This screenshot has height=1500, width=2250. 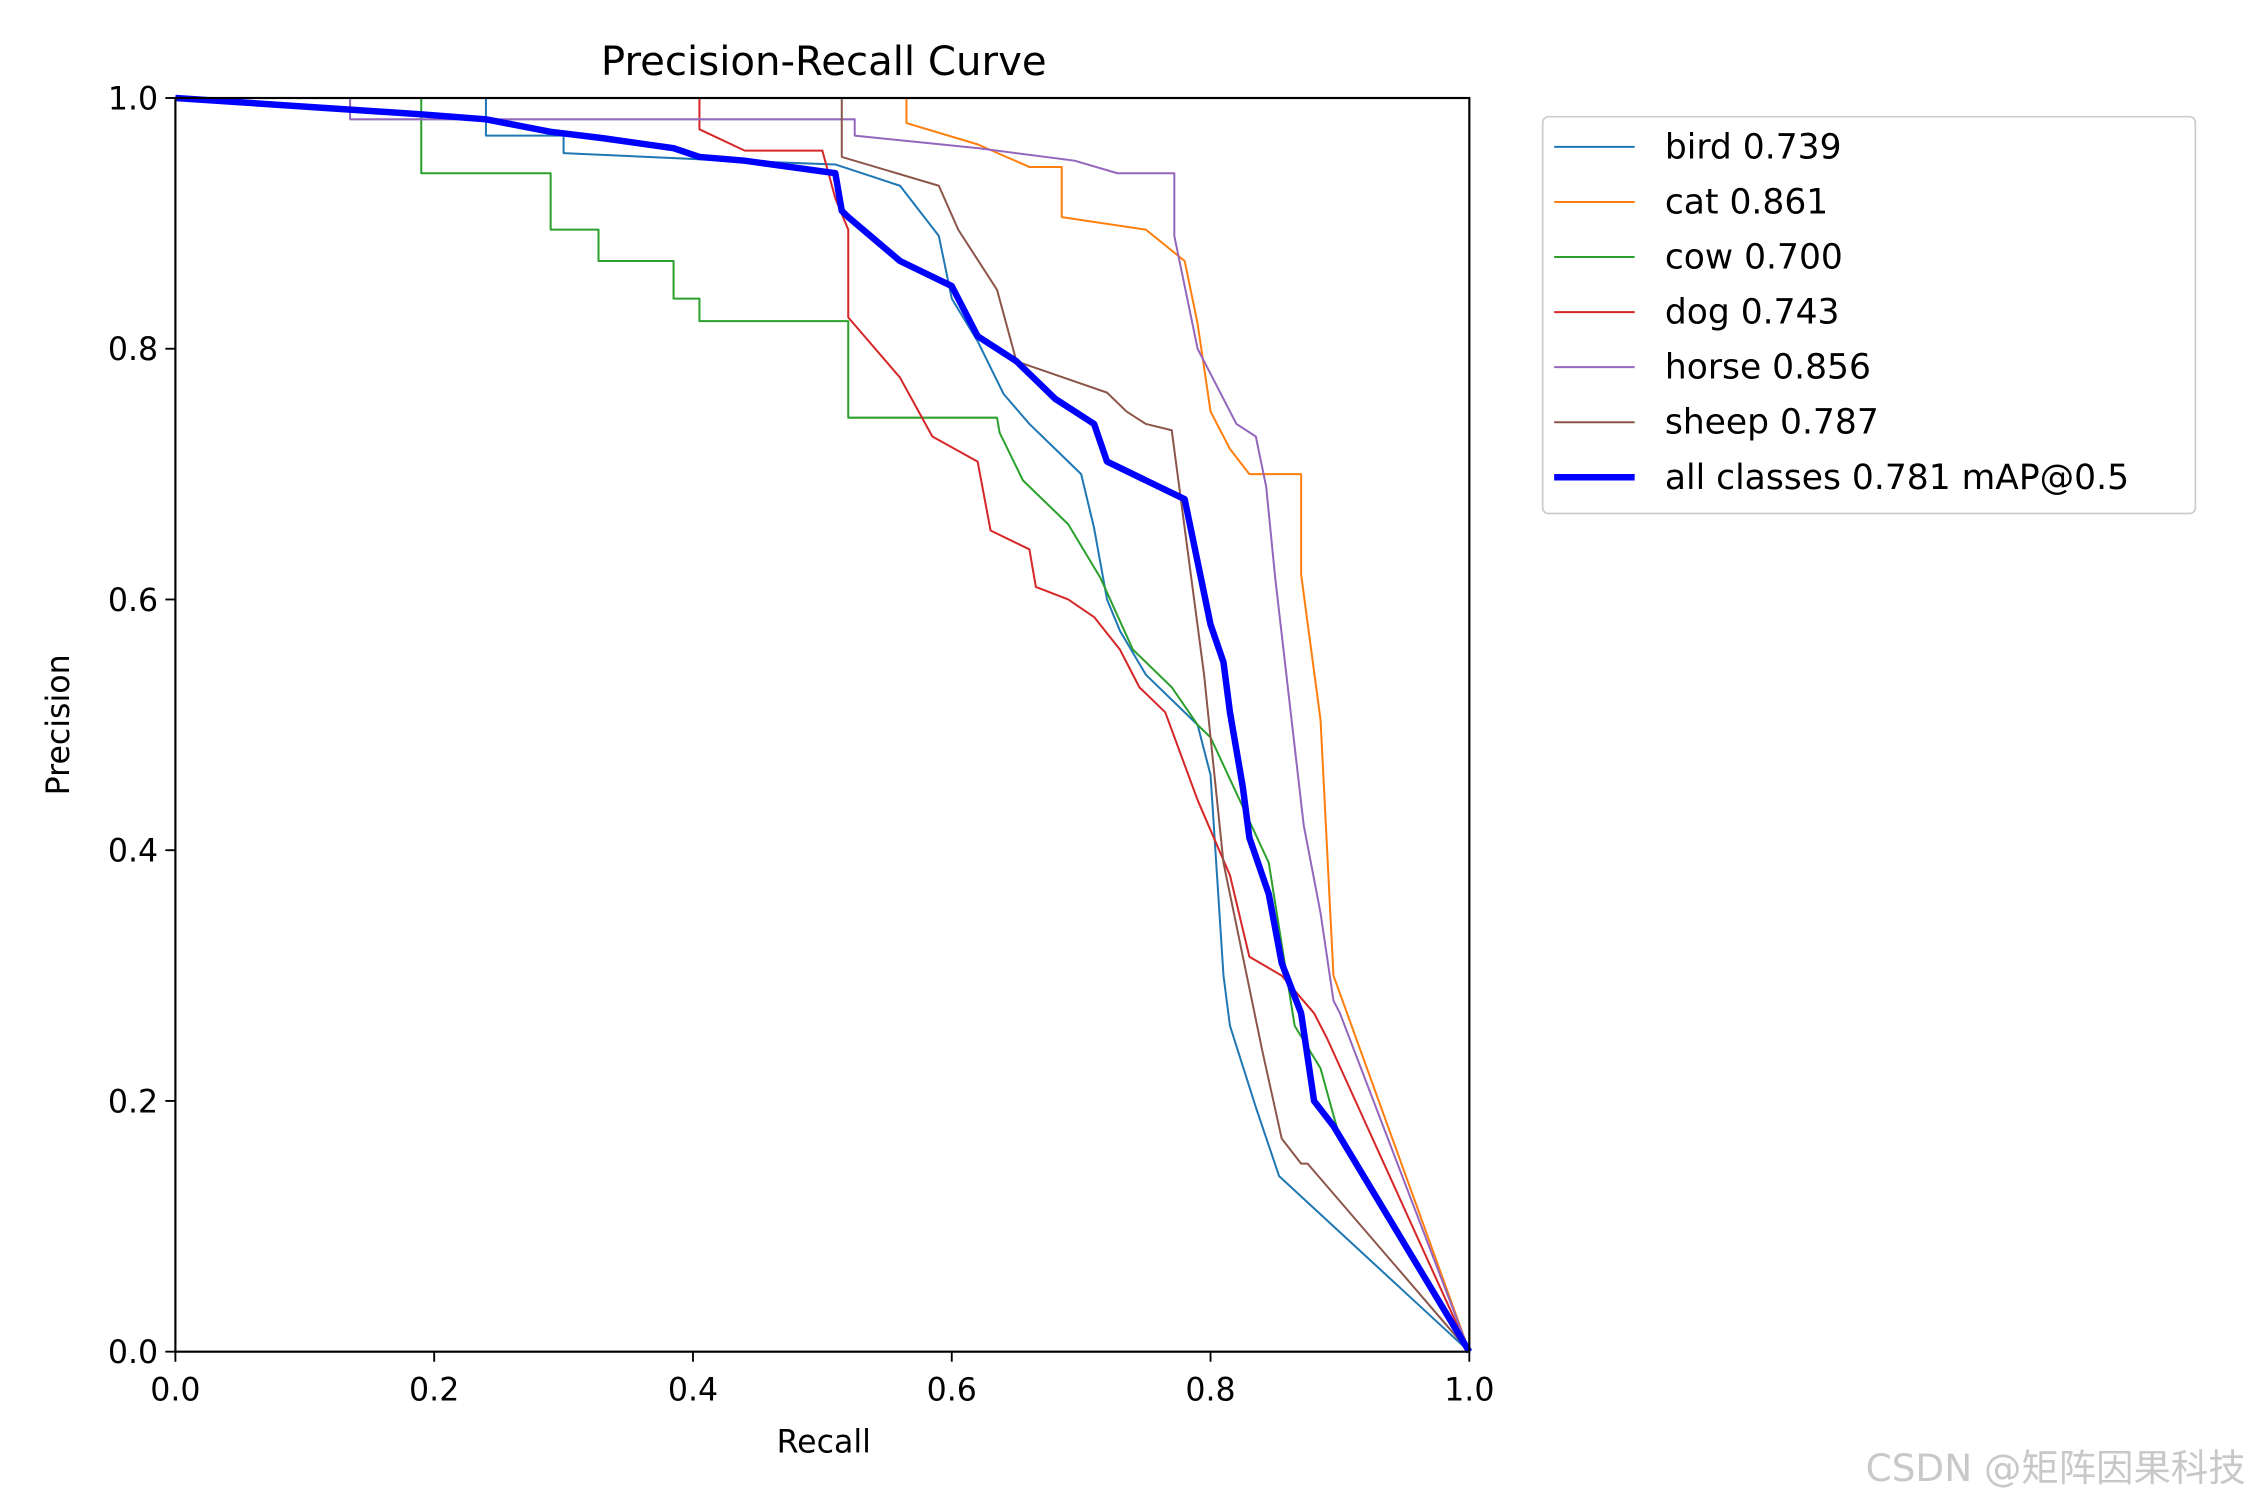 I want to click on legend-label: dog 0.743, so click(x=1752, y=313).